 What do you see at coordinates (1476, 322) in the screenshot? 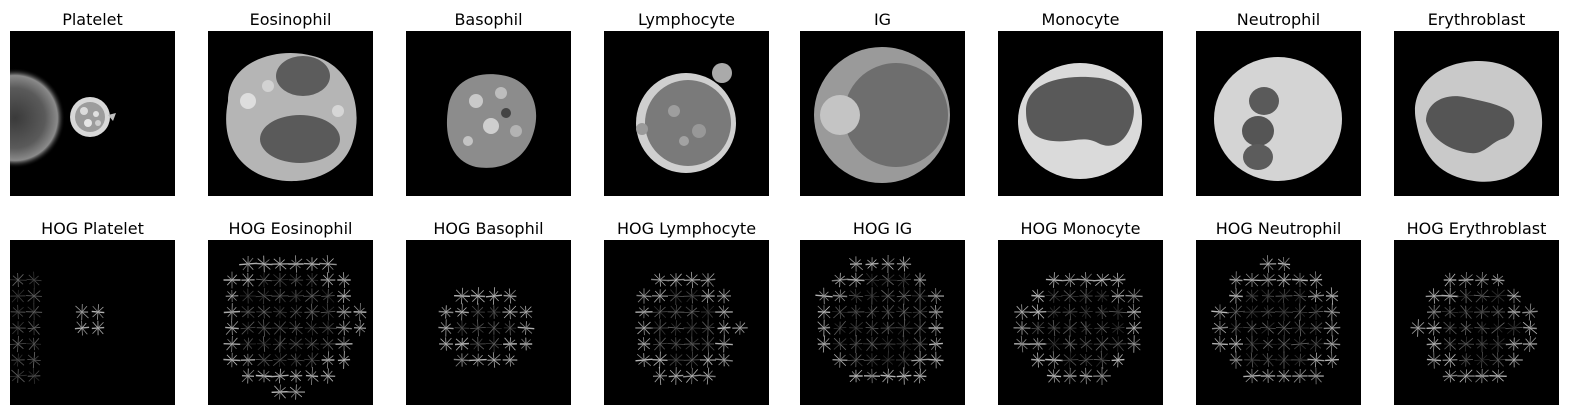
I see `hog-erythroblast-image` at bounding box center [1476, 322].